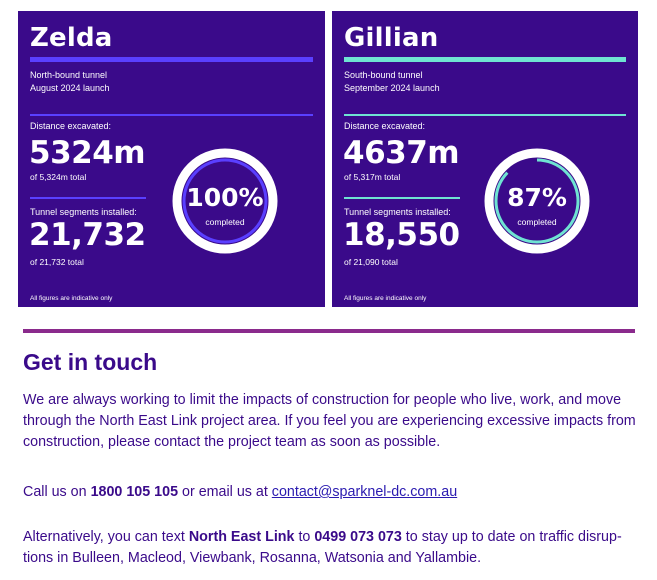  I want to click on progress-gauge: 100% completed, so click(225, 201).